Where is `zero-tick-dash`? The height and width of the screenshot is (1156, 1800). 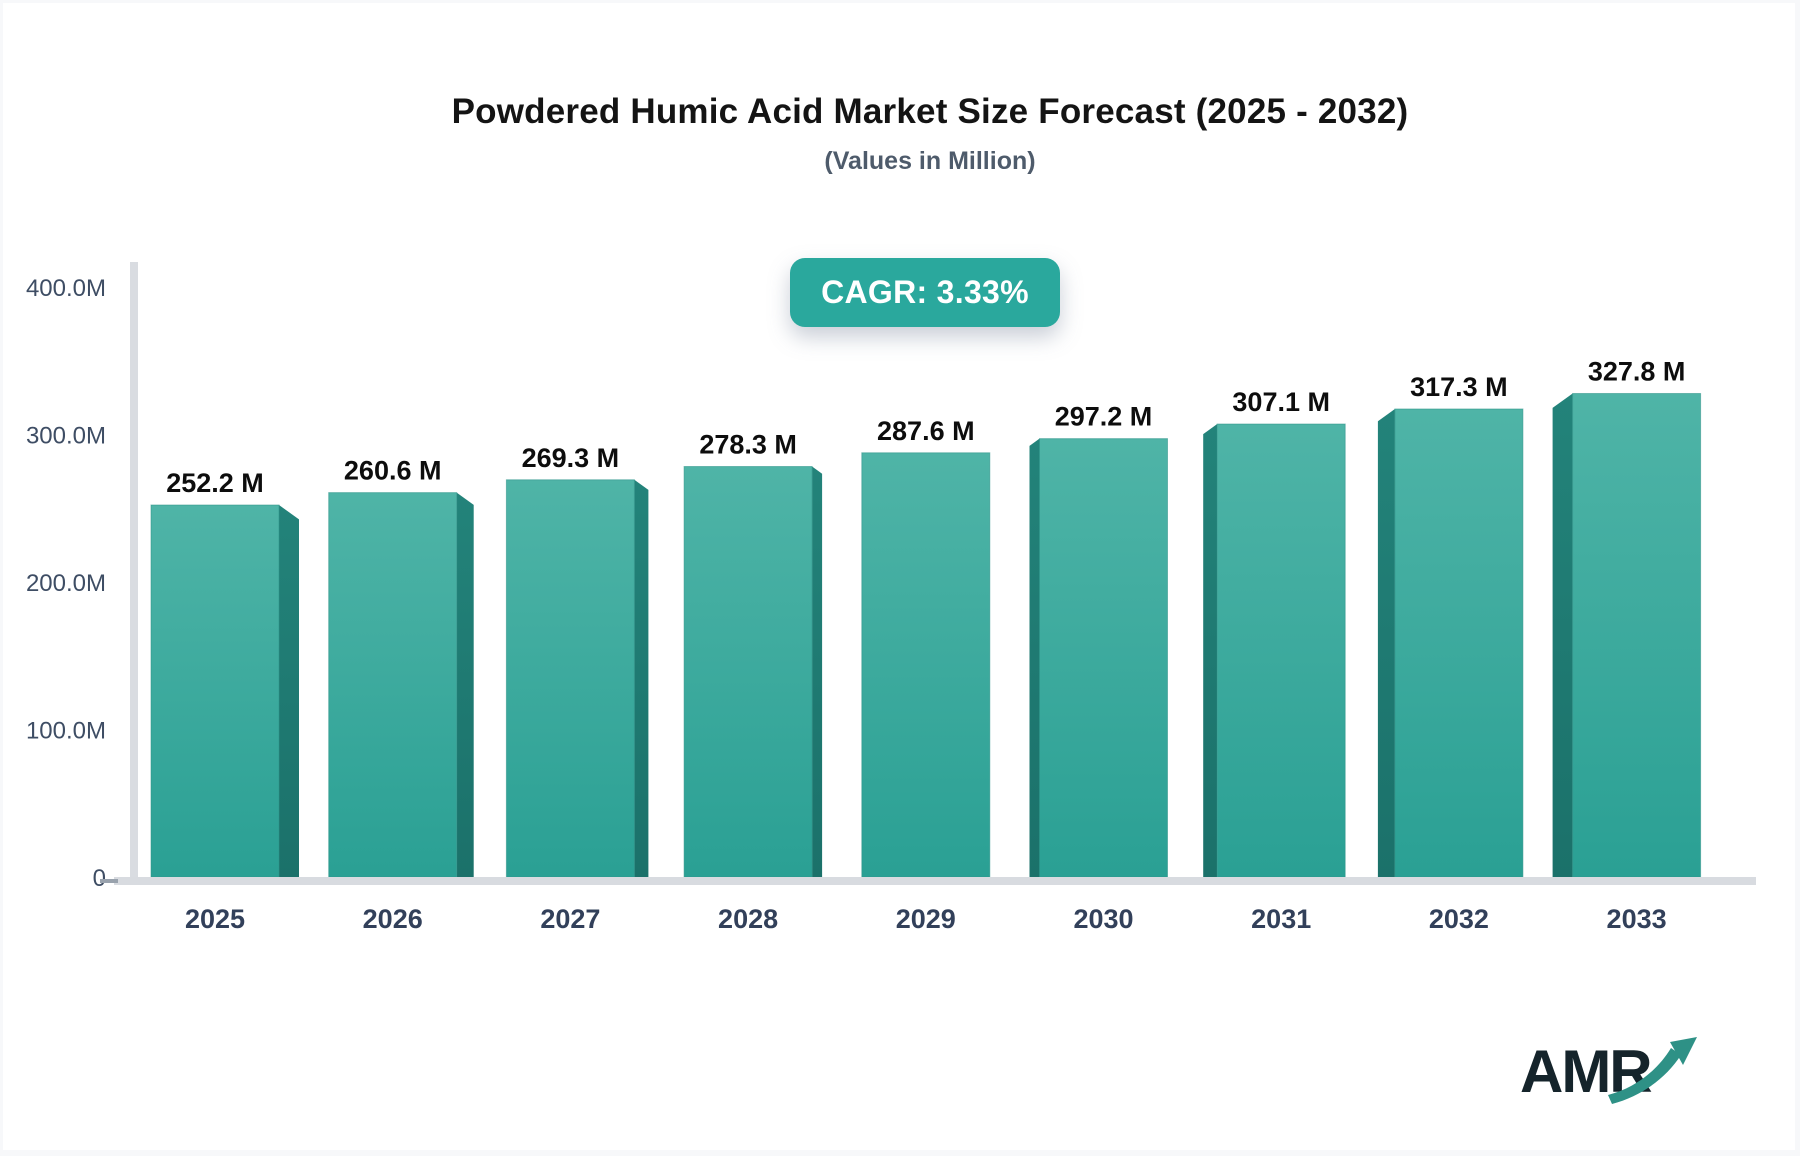
zero-tick-dash is located at coordinates (109, 881).